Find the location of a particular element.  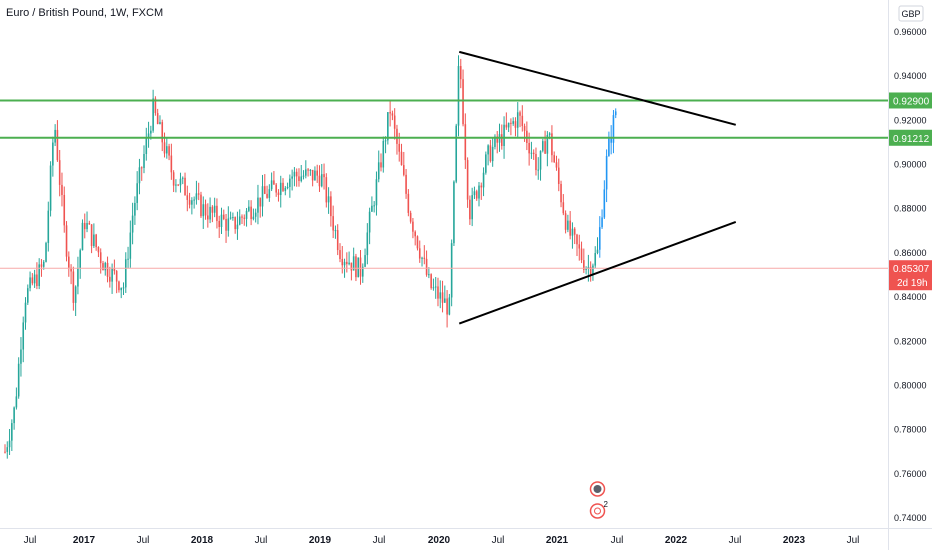

event-flag-icon-2-inner is located at coordinates (597, 511).